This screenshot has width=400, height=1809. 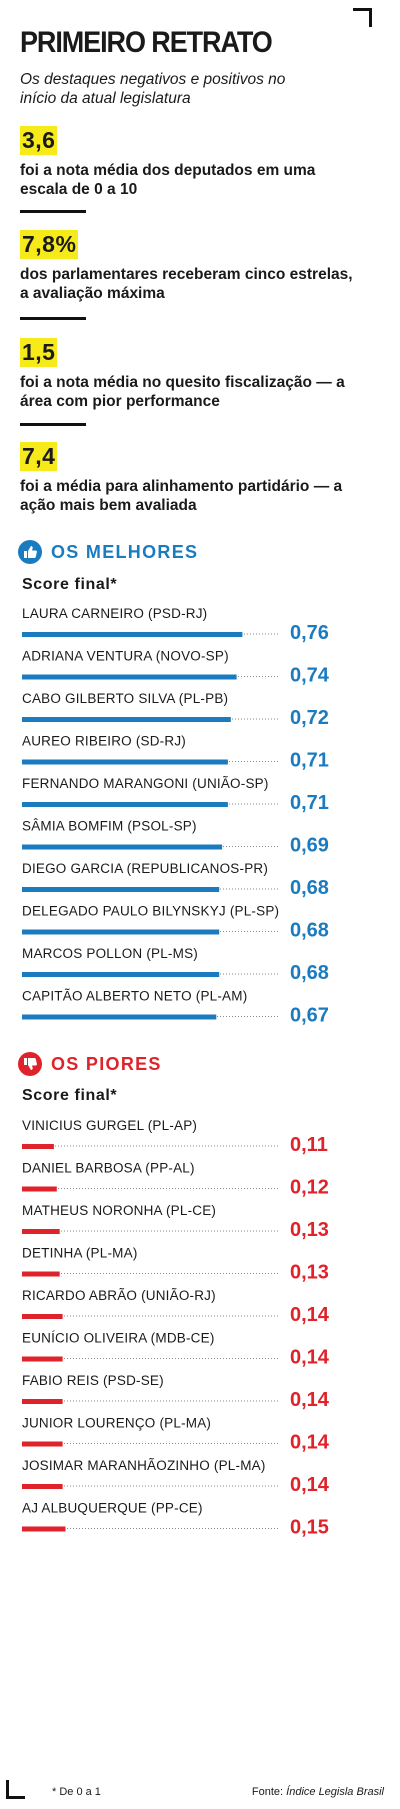 What do you see at coordinates (269, 1792) in the screenshot?
I see `source-prefix: Fonte:` at bounding box center [269, 1792].